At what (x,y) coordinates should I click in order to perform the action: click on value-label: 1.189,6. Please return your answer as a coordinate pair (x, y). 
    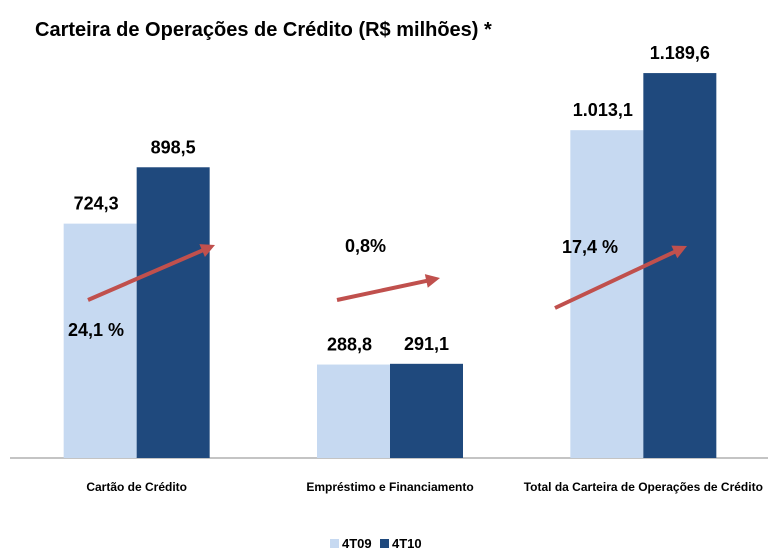
    Looking at the image, I should click on (680, 53).